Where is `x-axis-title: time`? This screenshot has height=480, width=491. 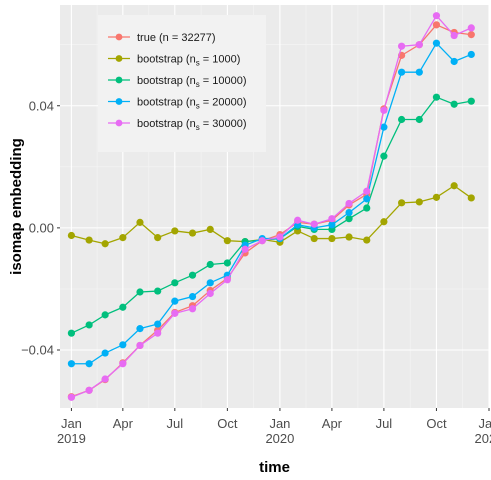
x-axis-title: time is located at coordinates (274, 467).